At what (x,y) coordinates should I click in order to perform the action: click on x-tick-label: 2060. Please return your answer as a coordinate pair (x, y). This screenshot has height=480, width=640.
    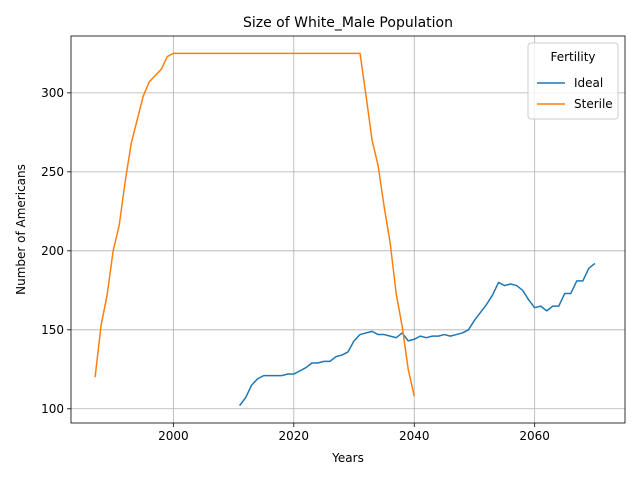
    Looking at the image, I should click on (534, 436).